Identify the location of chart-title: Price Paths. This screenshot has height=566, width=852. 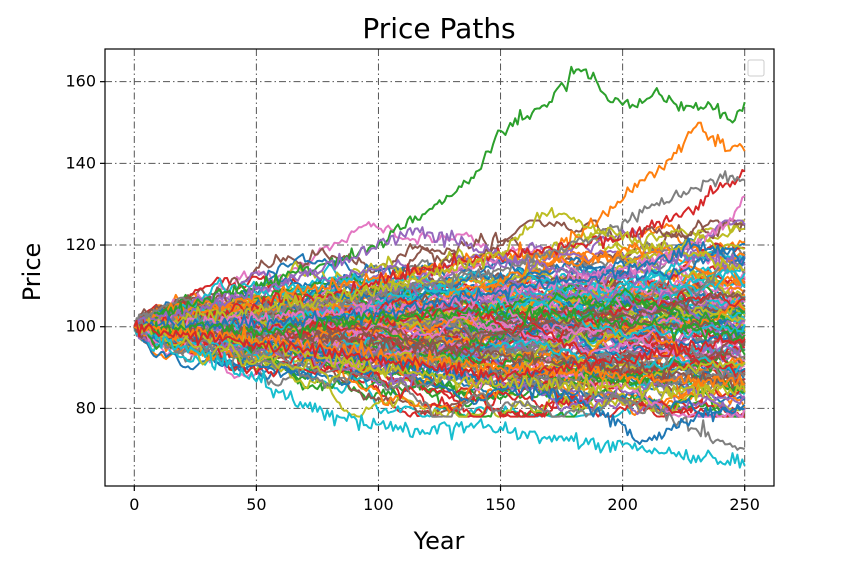
(438, 28).